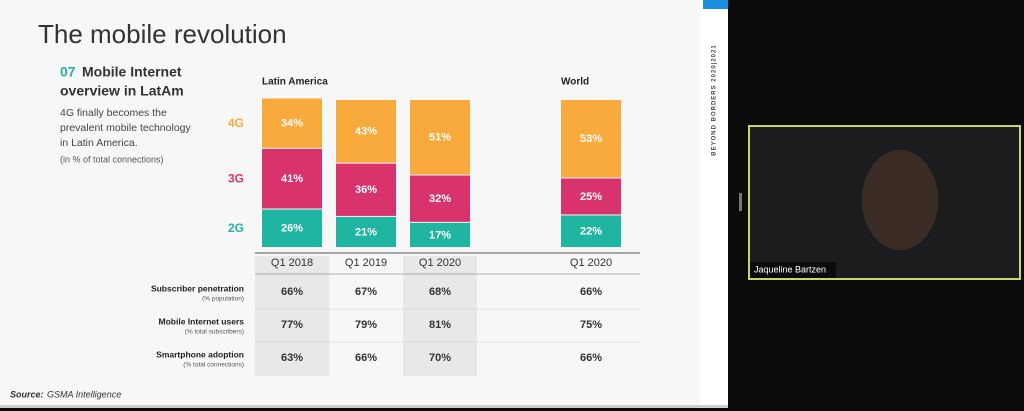  I want to click on section-title: overview in LatAm, so click(122, 91).